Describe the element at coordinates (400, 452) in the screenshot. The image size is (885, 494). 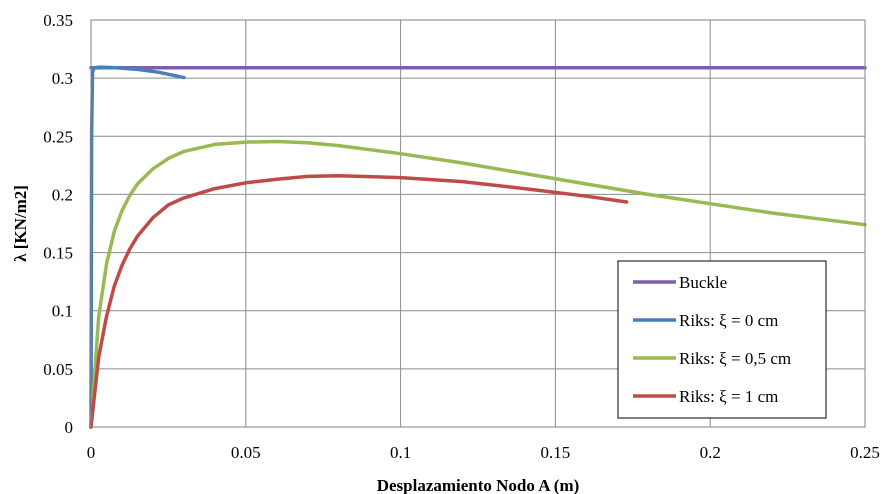
I see `x-tick-label: 0.1` at that location.